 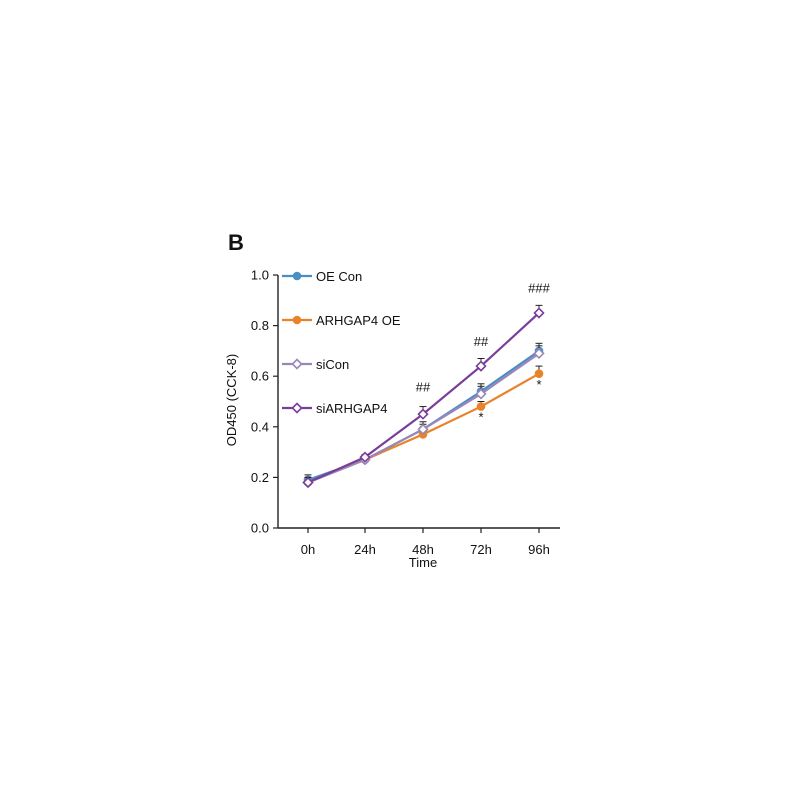 I want to click on panel-label: B, so click(x=236, y=242).